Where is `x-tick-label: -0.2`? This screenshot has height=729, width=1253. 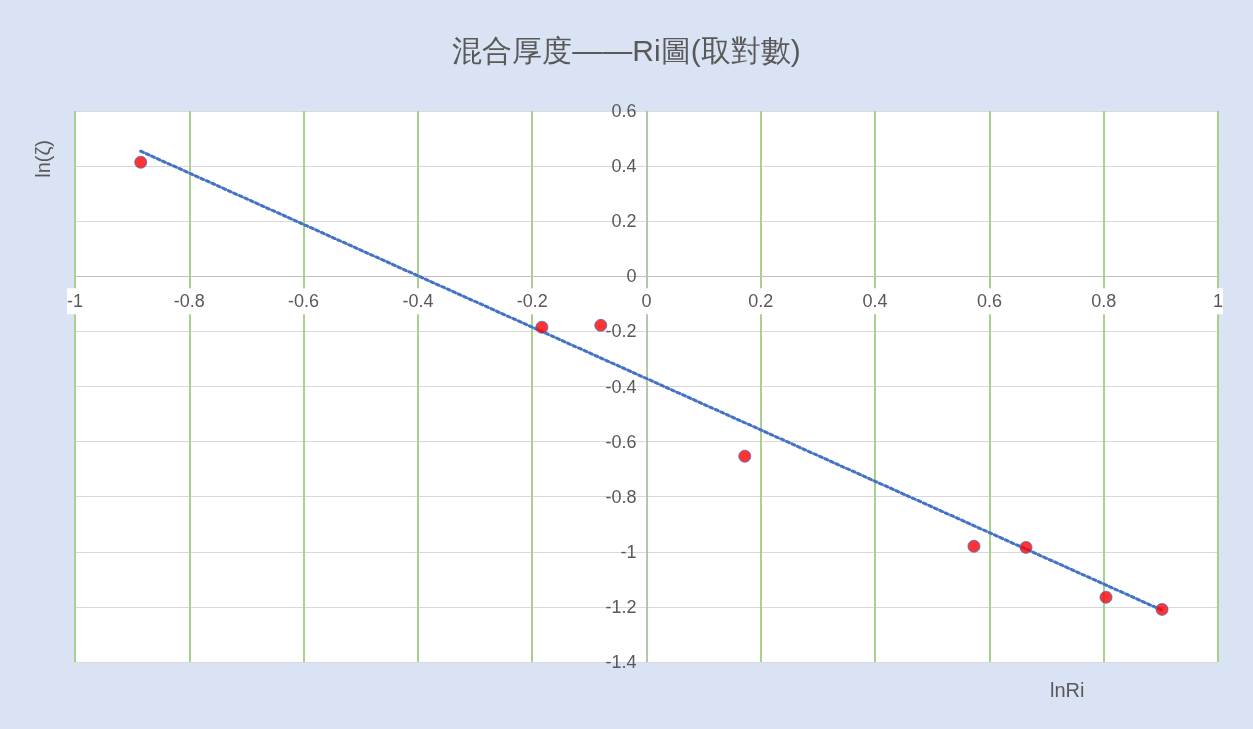 x-tick-label: -0.2 is located at coordinates (532, 301).